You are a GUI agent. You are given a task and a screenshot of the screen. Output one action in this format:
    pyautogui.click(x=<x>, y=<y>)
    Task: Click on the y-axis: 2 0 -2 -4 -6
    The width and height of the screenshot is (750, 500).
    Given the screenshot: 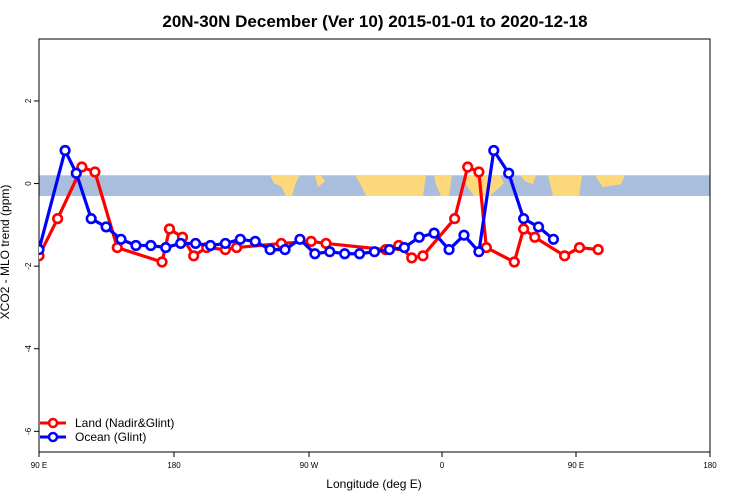 What is the action you would take?
    pyautogui.click(x=31, y=266)
    